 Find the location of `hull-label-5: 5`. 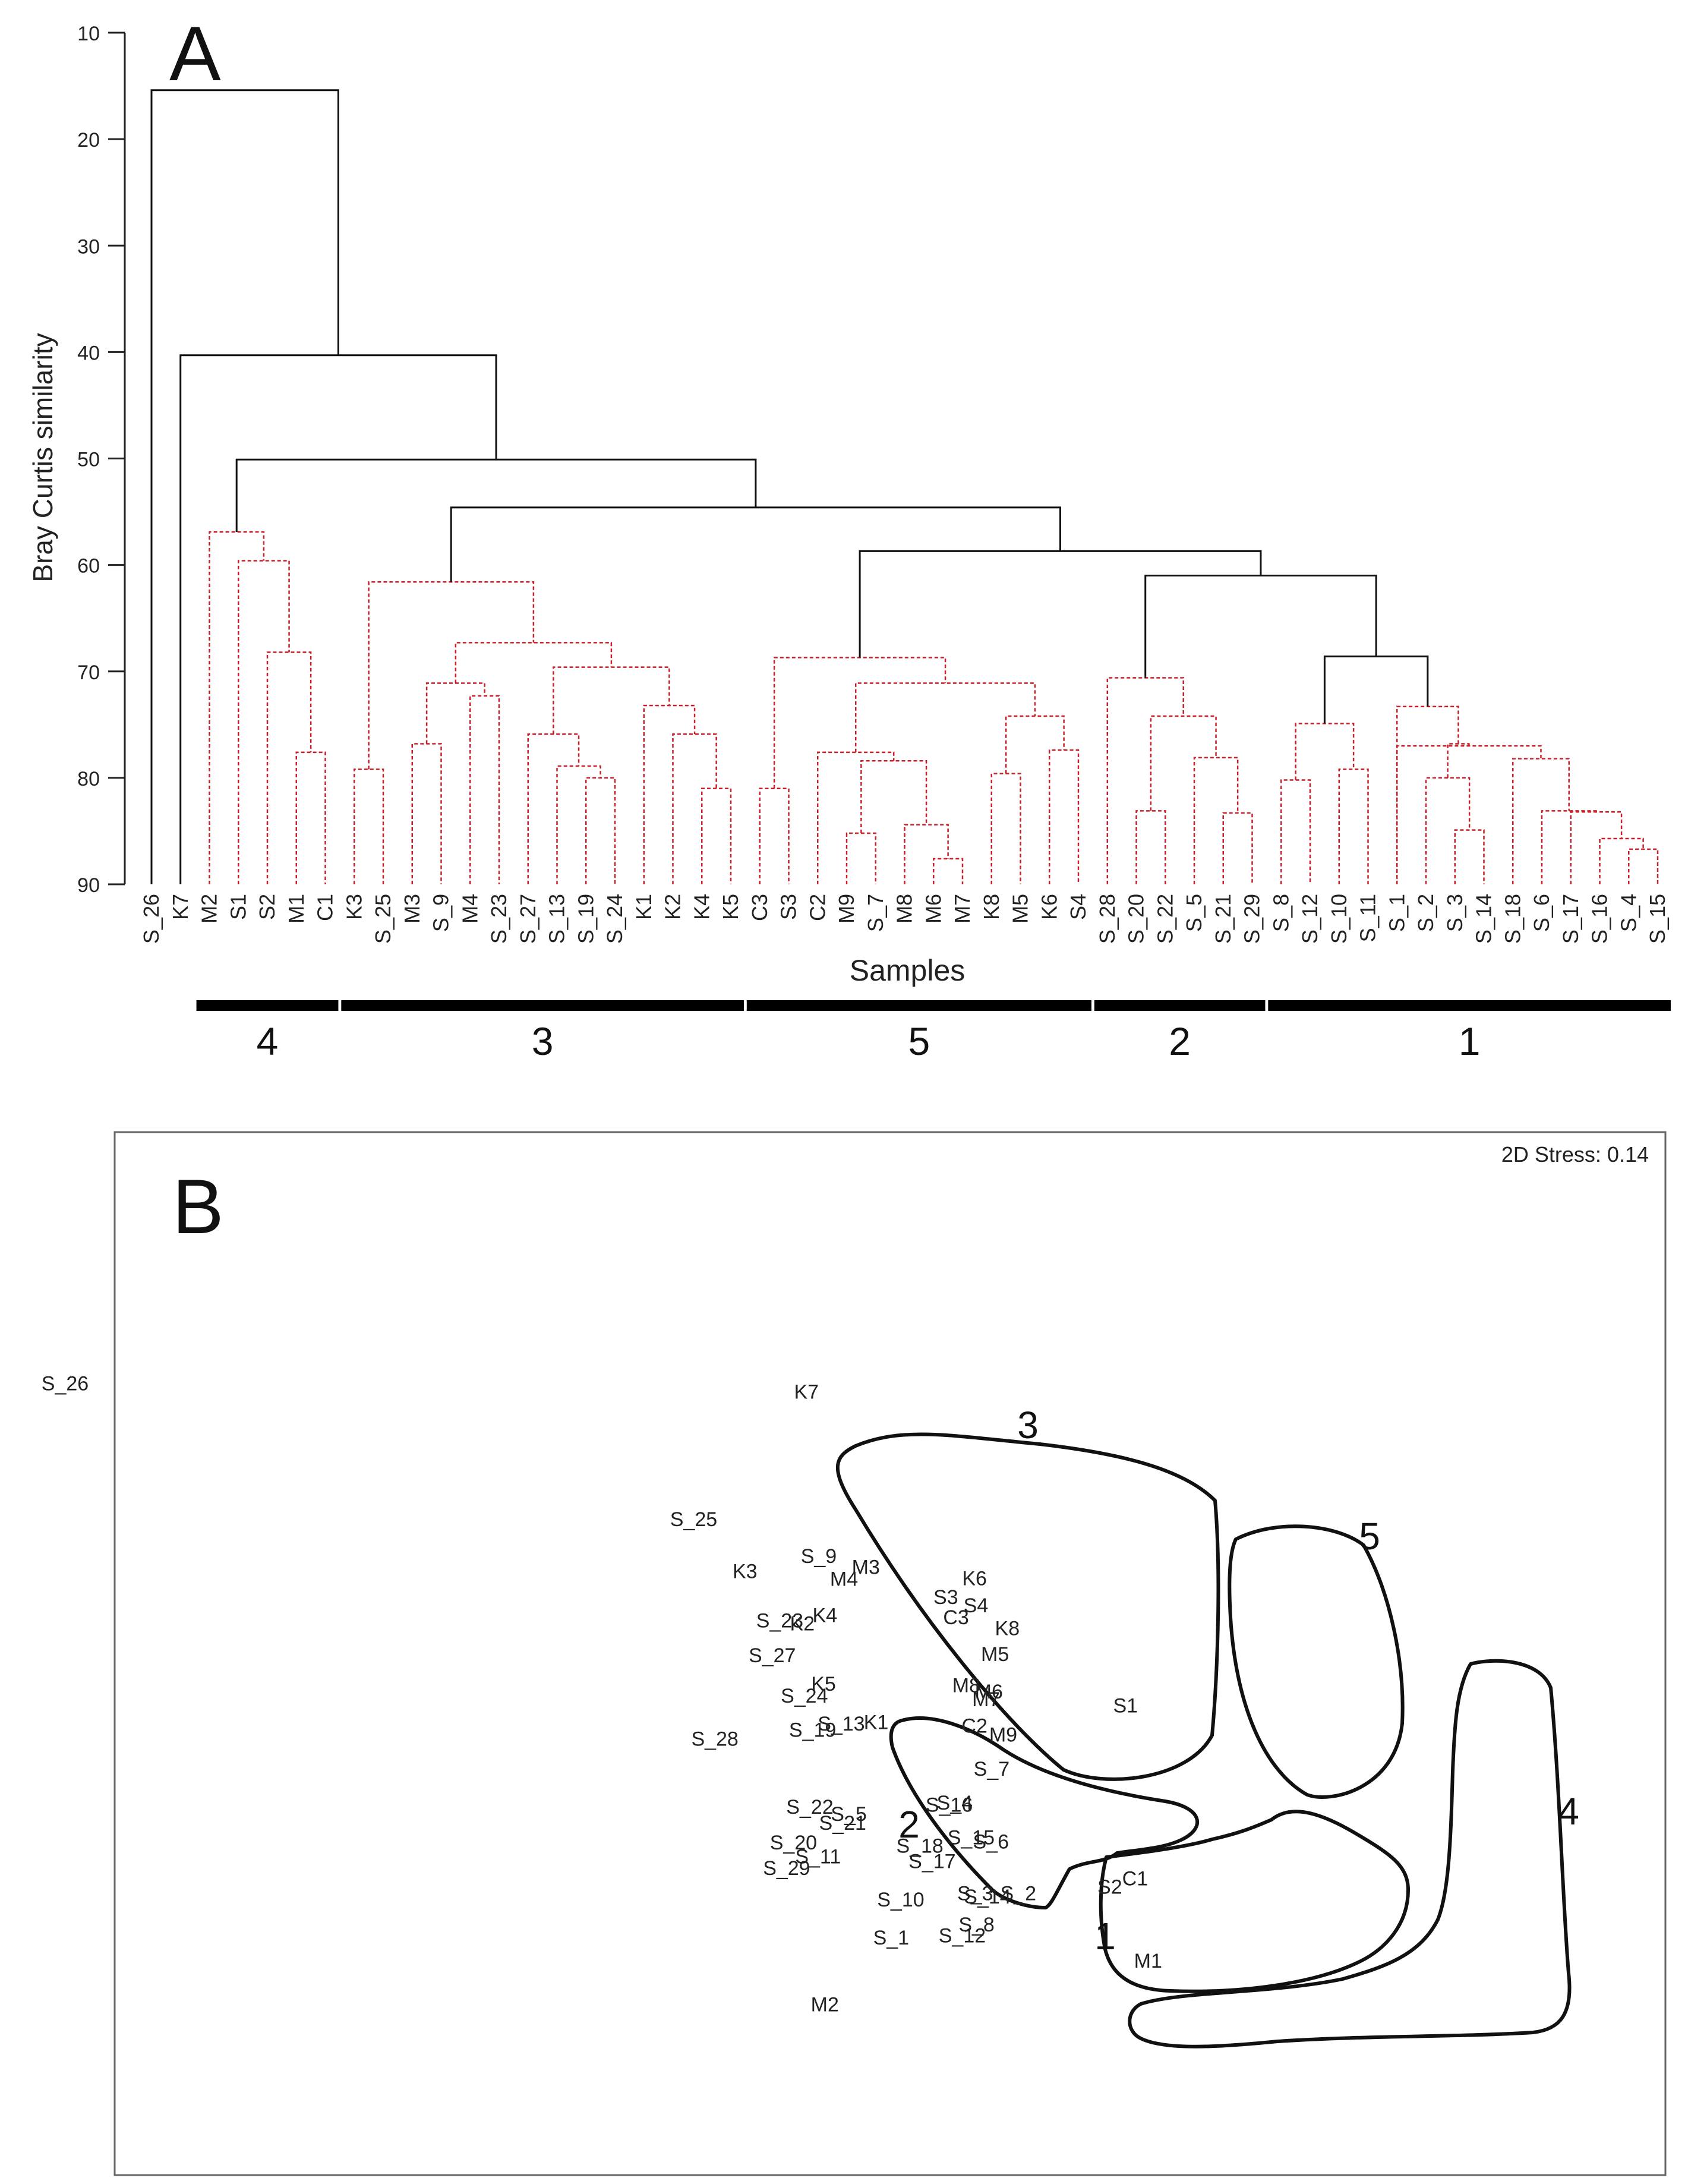

hull-label-5: 5 is located at coordinates (1369, 1537).